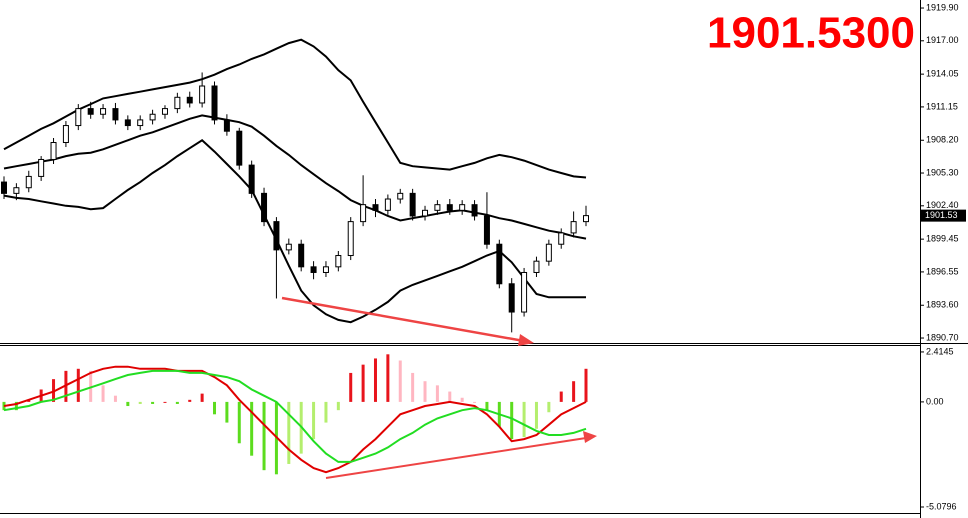  What do you see at coordinates (942, 205) in the screenshot?
I see `y-tick-label: 1902.40` at bounding box center [942, 205].